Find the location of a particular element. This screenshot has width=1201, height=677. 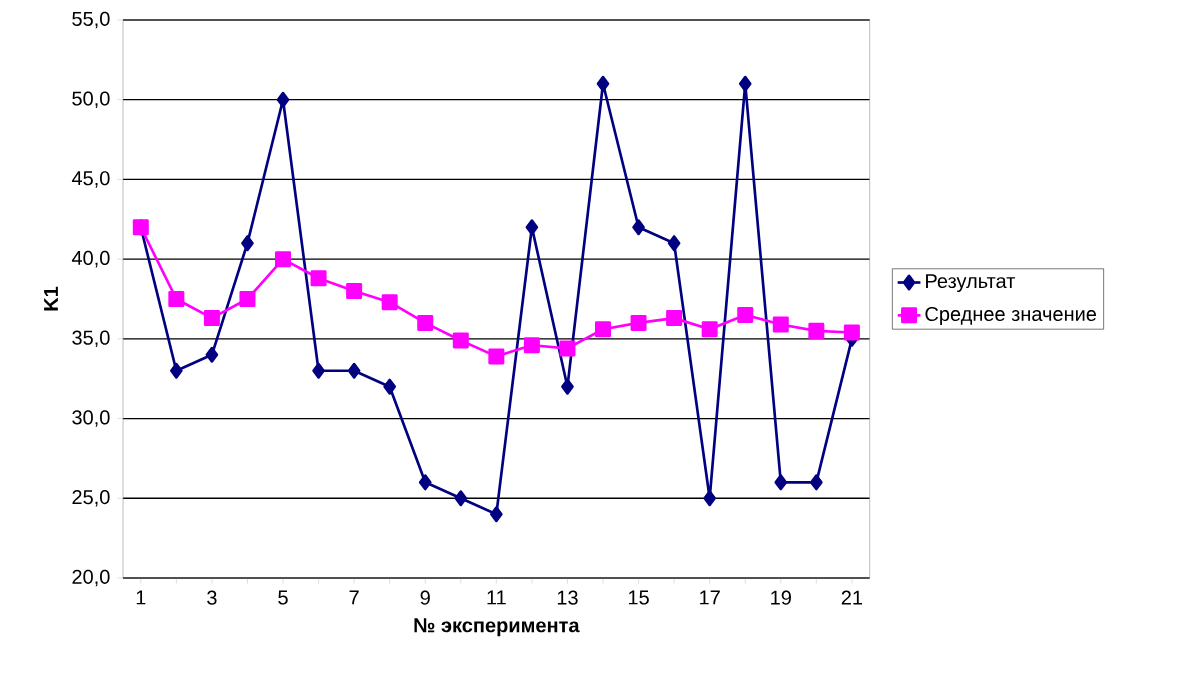

x-tick-label: 17 is located at coordinates (710, 597).